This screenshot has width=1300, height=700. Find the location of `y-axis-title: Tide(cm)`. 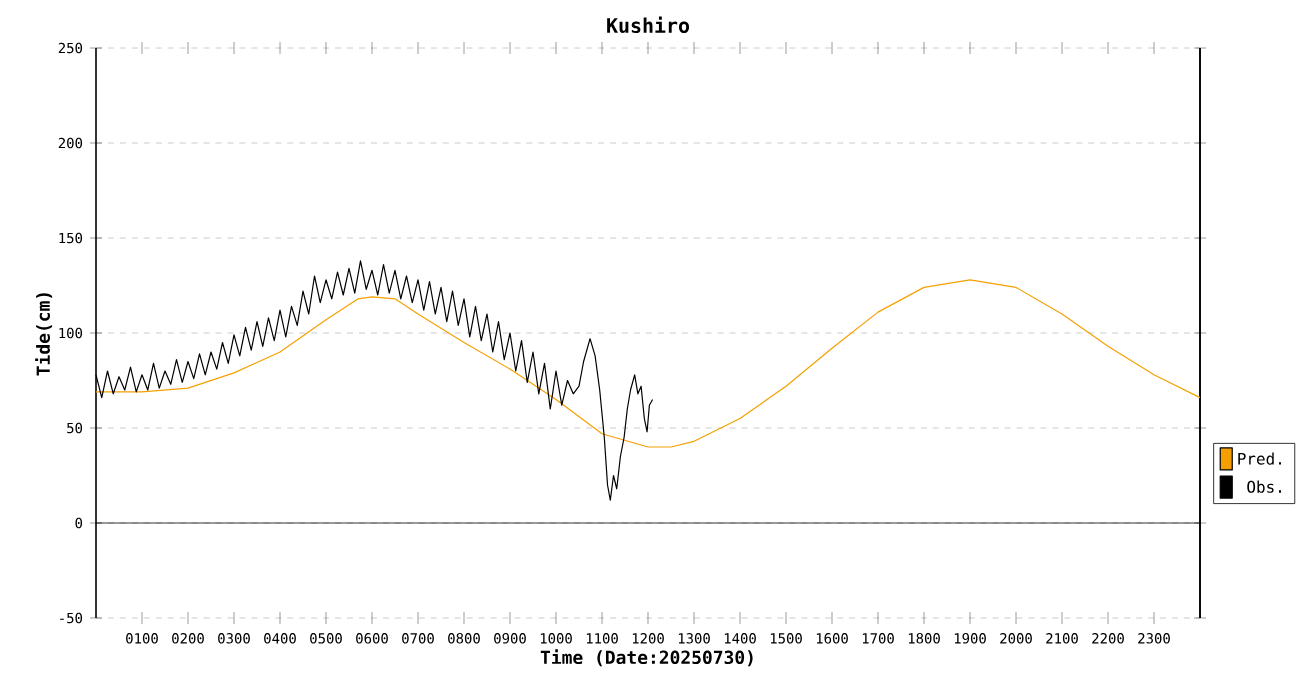

y-axis-title: Tide(cm) is located at coordinates (44, 334).